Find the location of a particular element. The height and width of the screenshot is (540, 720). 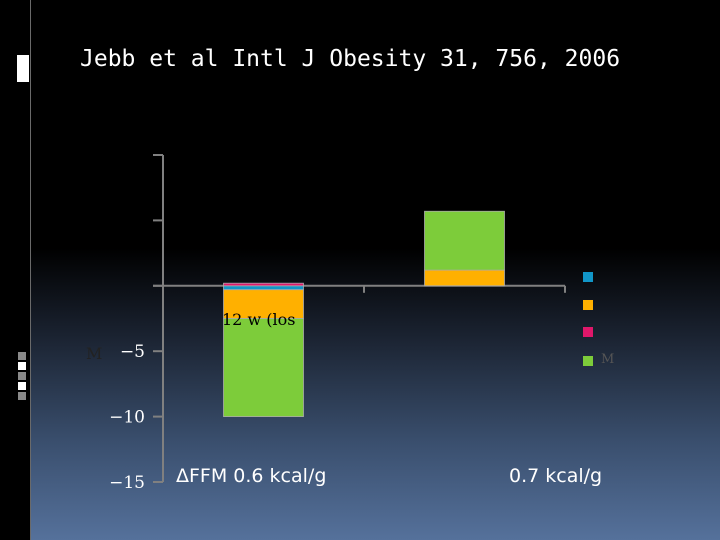

title-bullet-marker is located at coordinates (23, 68).